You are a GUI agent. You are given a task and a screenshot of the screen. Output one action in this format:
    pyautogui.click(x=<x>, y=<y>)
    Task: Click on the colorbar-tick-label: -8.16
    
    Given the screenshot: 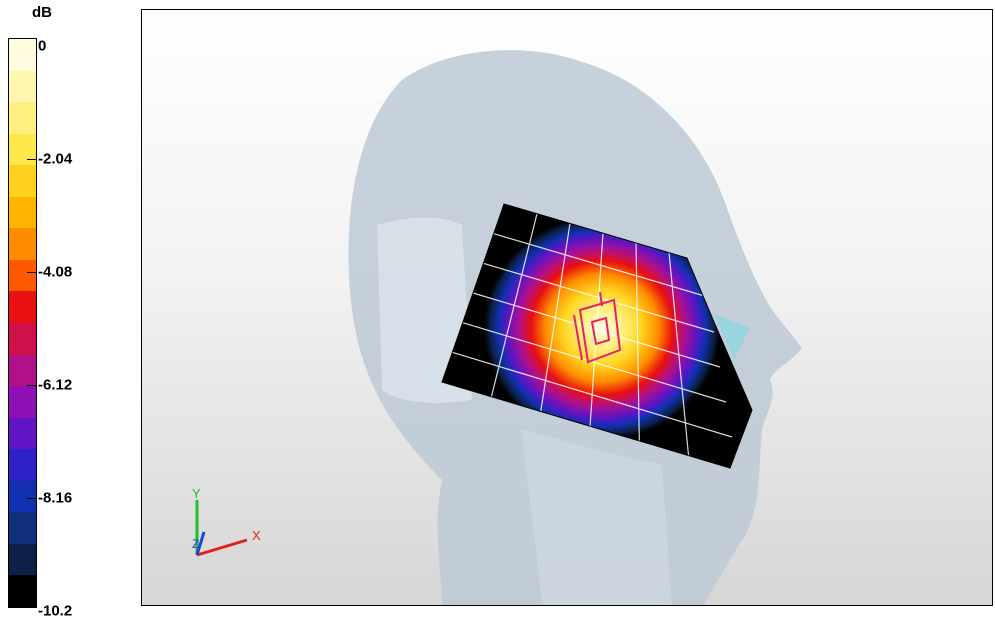 What is the action you would take?
    pyautogui.click(x=55, y=498)
    